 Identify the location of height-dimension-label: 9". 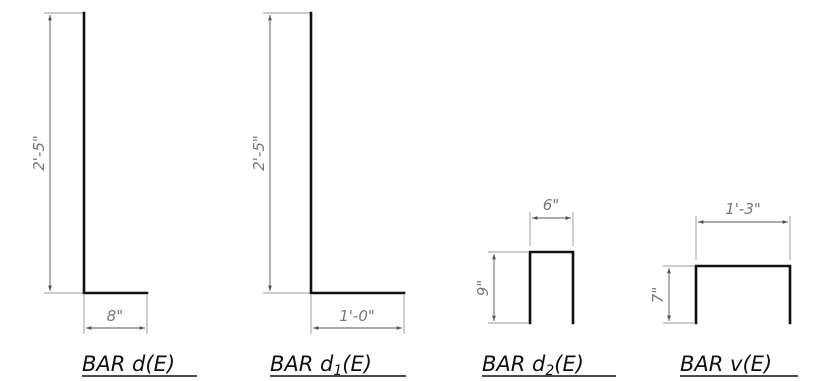
(483, 288).